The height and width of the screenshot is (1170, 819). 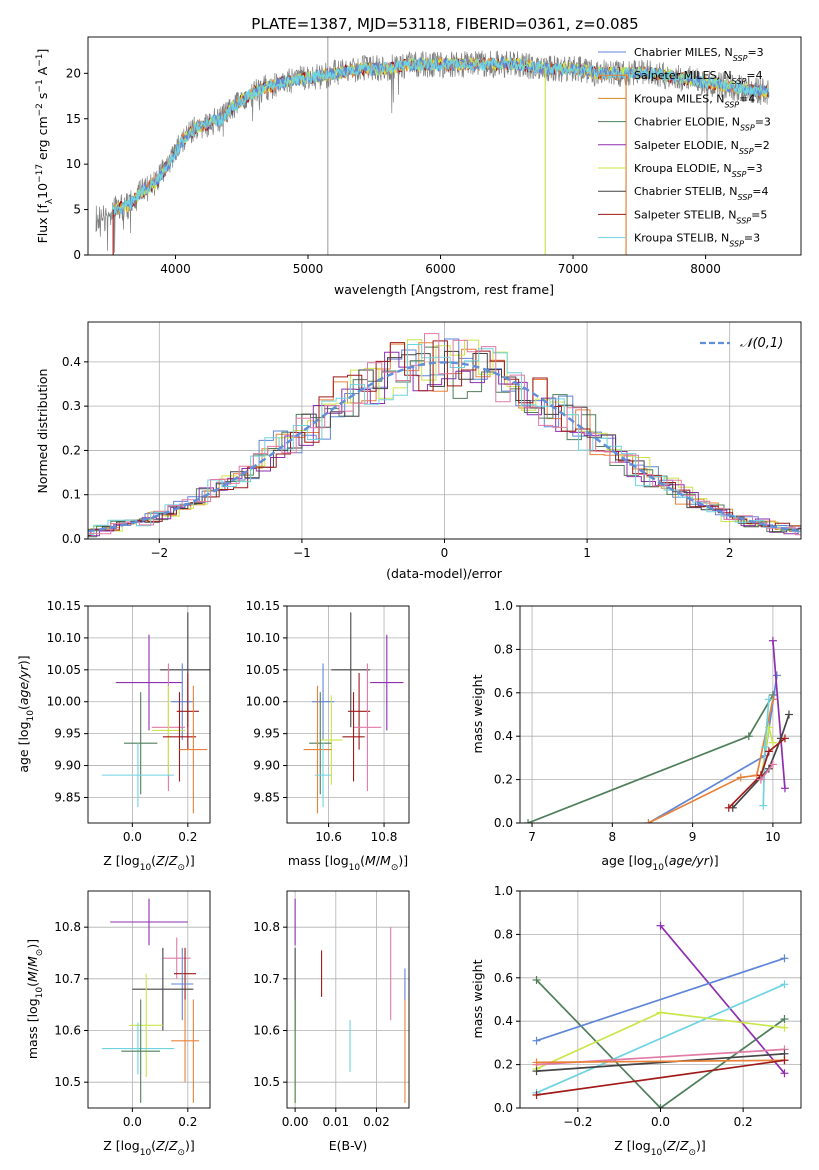 What do you see at coordinates (697, 240) in the screenshot?
I see `legend-label-kroupa_stelib: Kroupa STELIB, NSSP=3` at bounding box center [697, 240].